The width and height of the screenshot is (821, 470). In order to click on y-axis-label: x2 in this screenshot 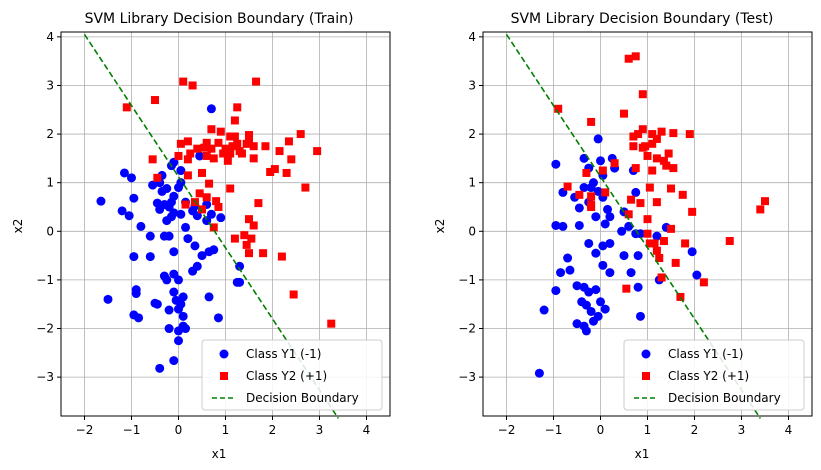, I will do `click(440, 226)`.